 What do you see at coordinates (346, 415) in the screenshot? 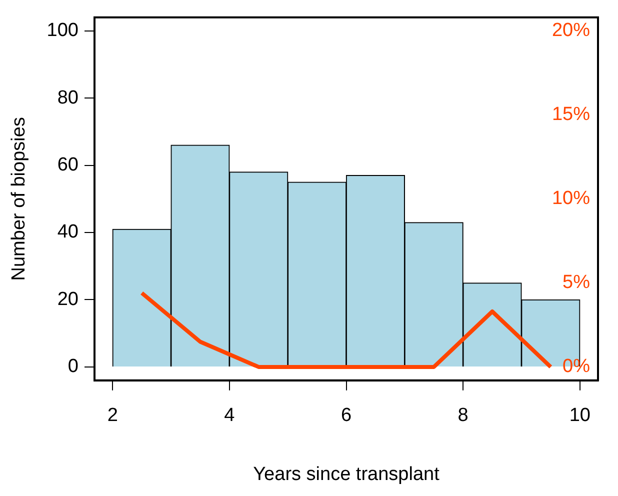
I see `x-tick-label: 6` at bounding box center [346, 415].